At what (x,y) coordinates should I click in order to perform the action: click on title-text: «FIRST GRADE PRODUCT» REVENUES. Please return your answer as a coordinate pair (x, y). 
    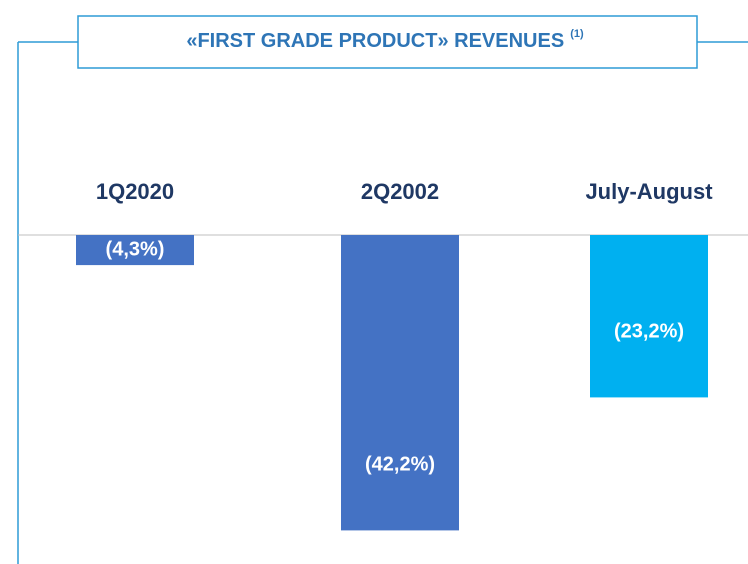
    Looking at the image, I should click on (375, 41).